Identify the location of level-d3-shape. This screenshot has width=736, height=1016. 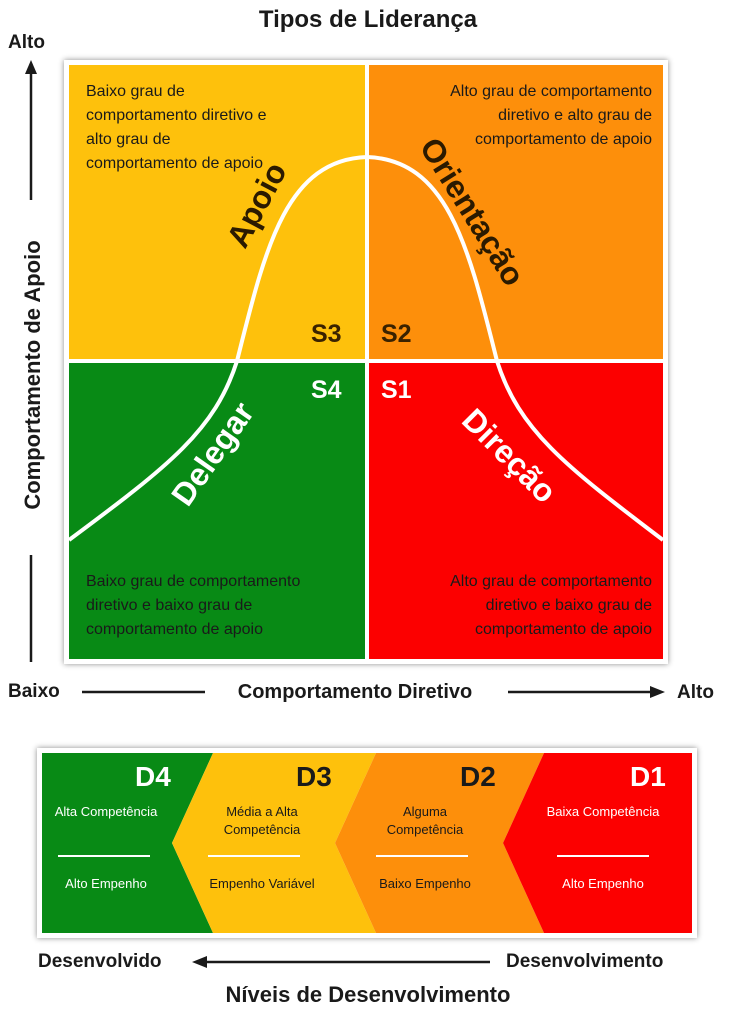
(274, 843).